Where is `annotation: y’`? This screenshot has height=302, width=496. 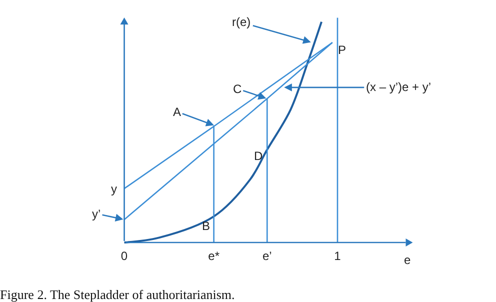 annotation: y’ is located at coordinates (96, 214).